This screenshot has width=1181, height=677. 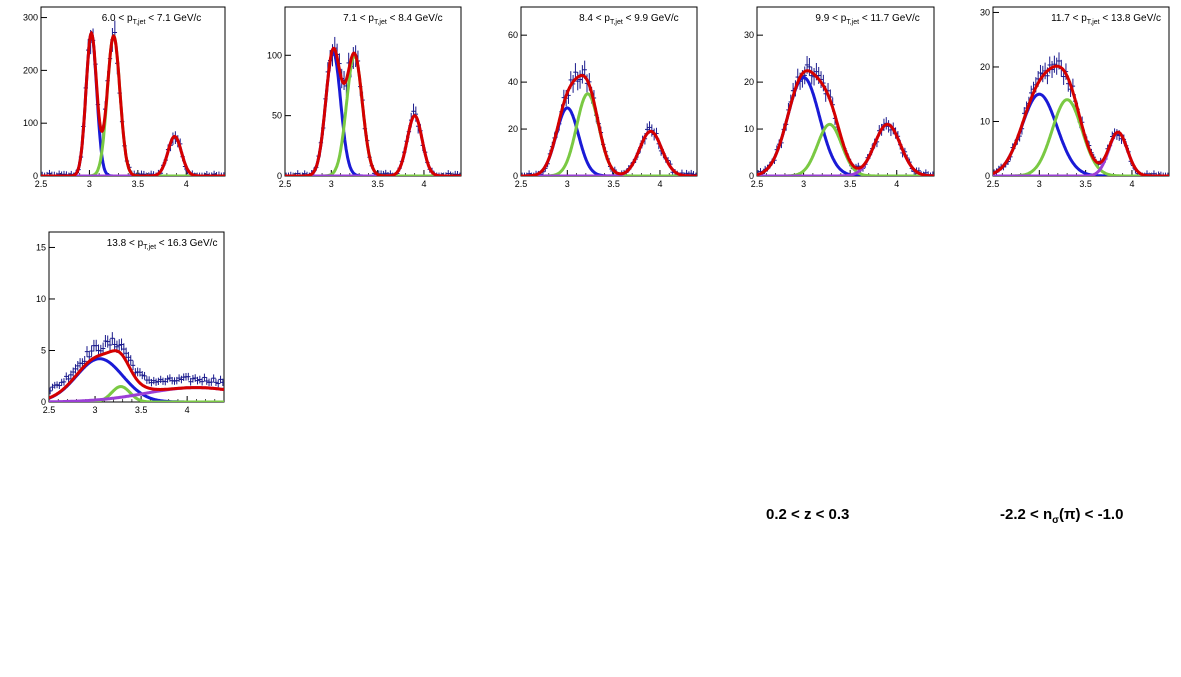 What do you see at coordinates (173, 18) in the screenshot?
I see `title-hi: < 7.1 GeV/c` at bounding box center [173, 18].